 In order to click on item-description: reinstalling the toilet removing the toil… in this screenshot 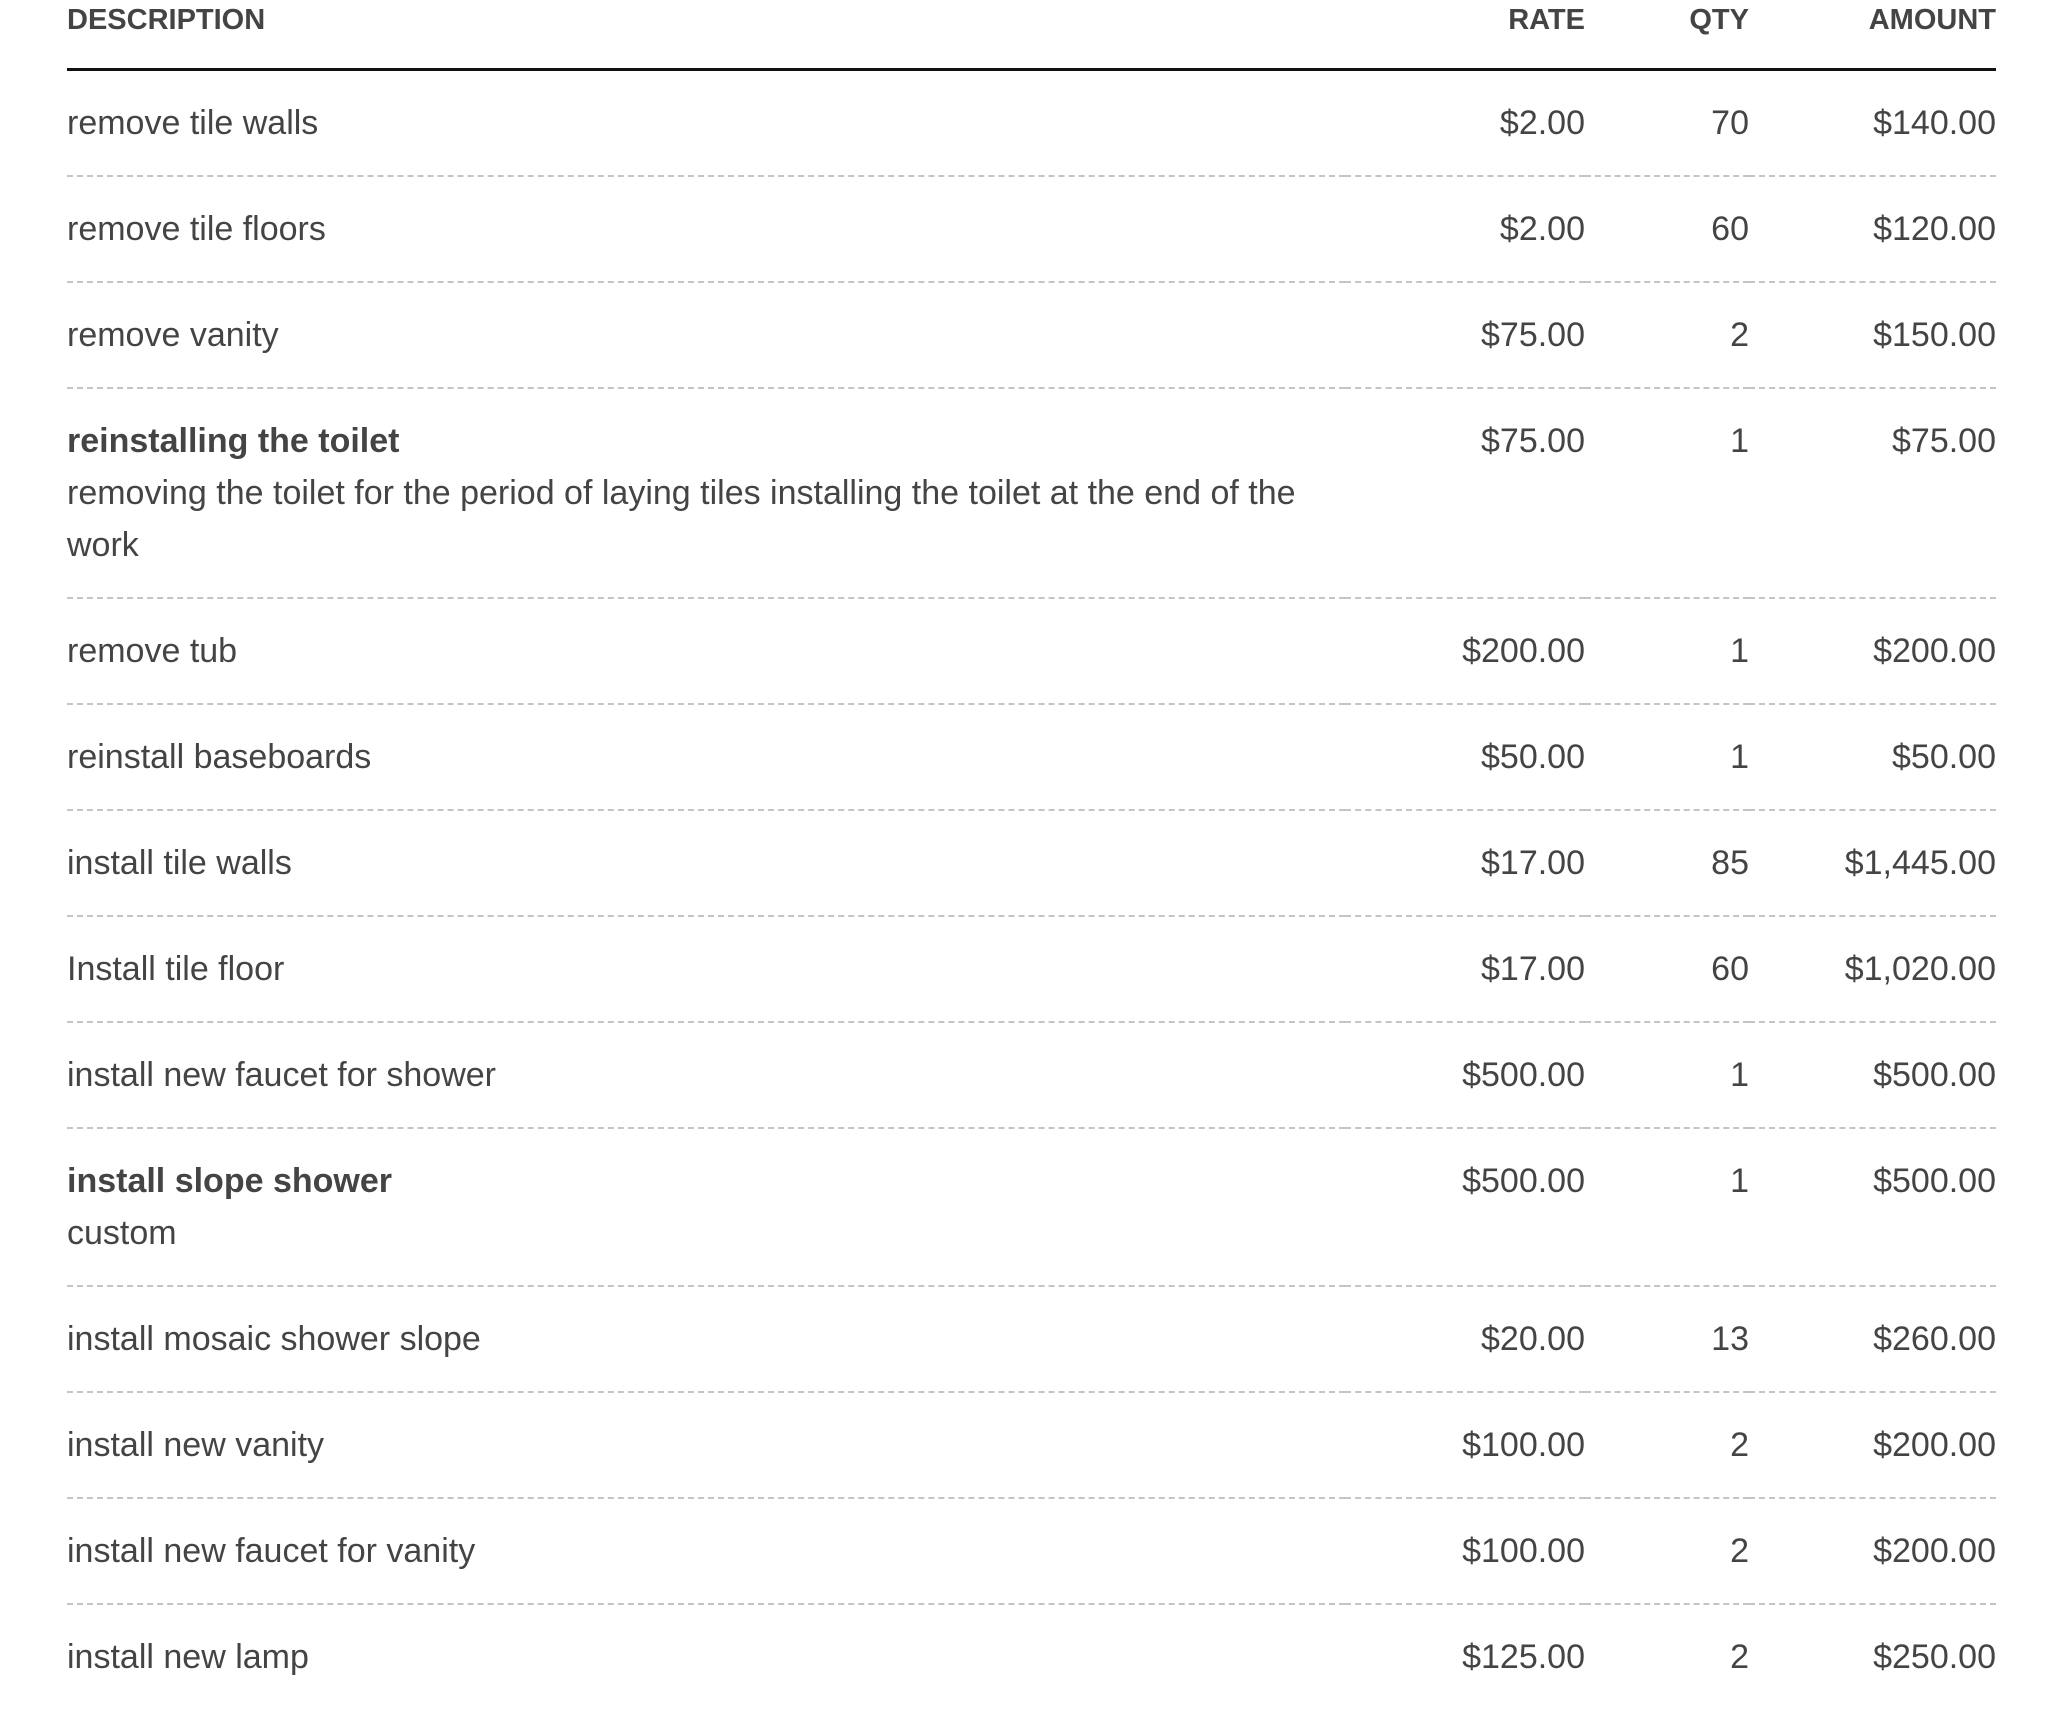, I will do `click(706, 493)`.